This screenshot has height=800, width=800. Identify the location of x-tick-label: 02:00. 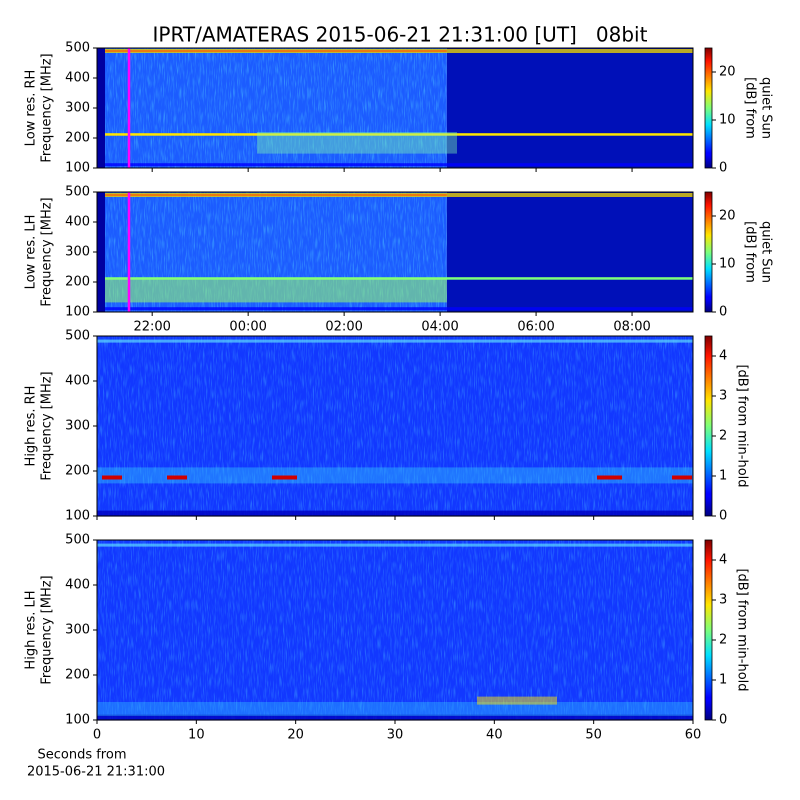
(343, 327).